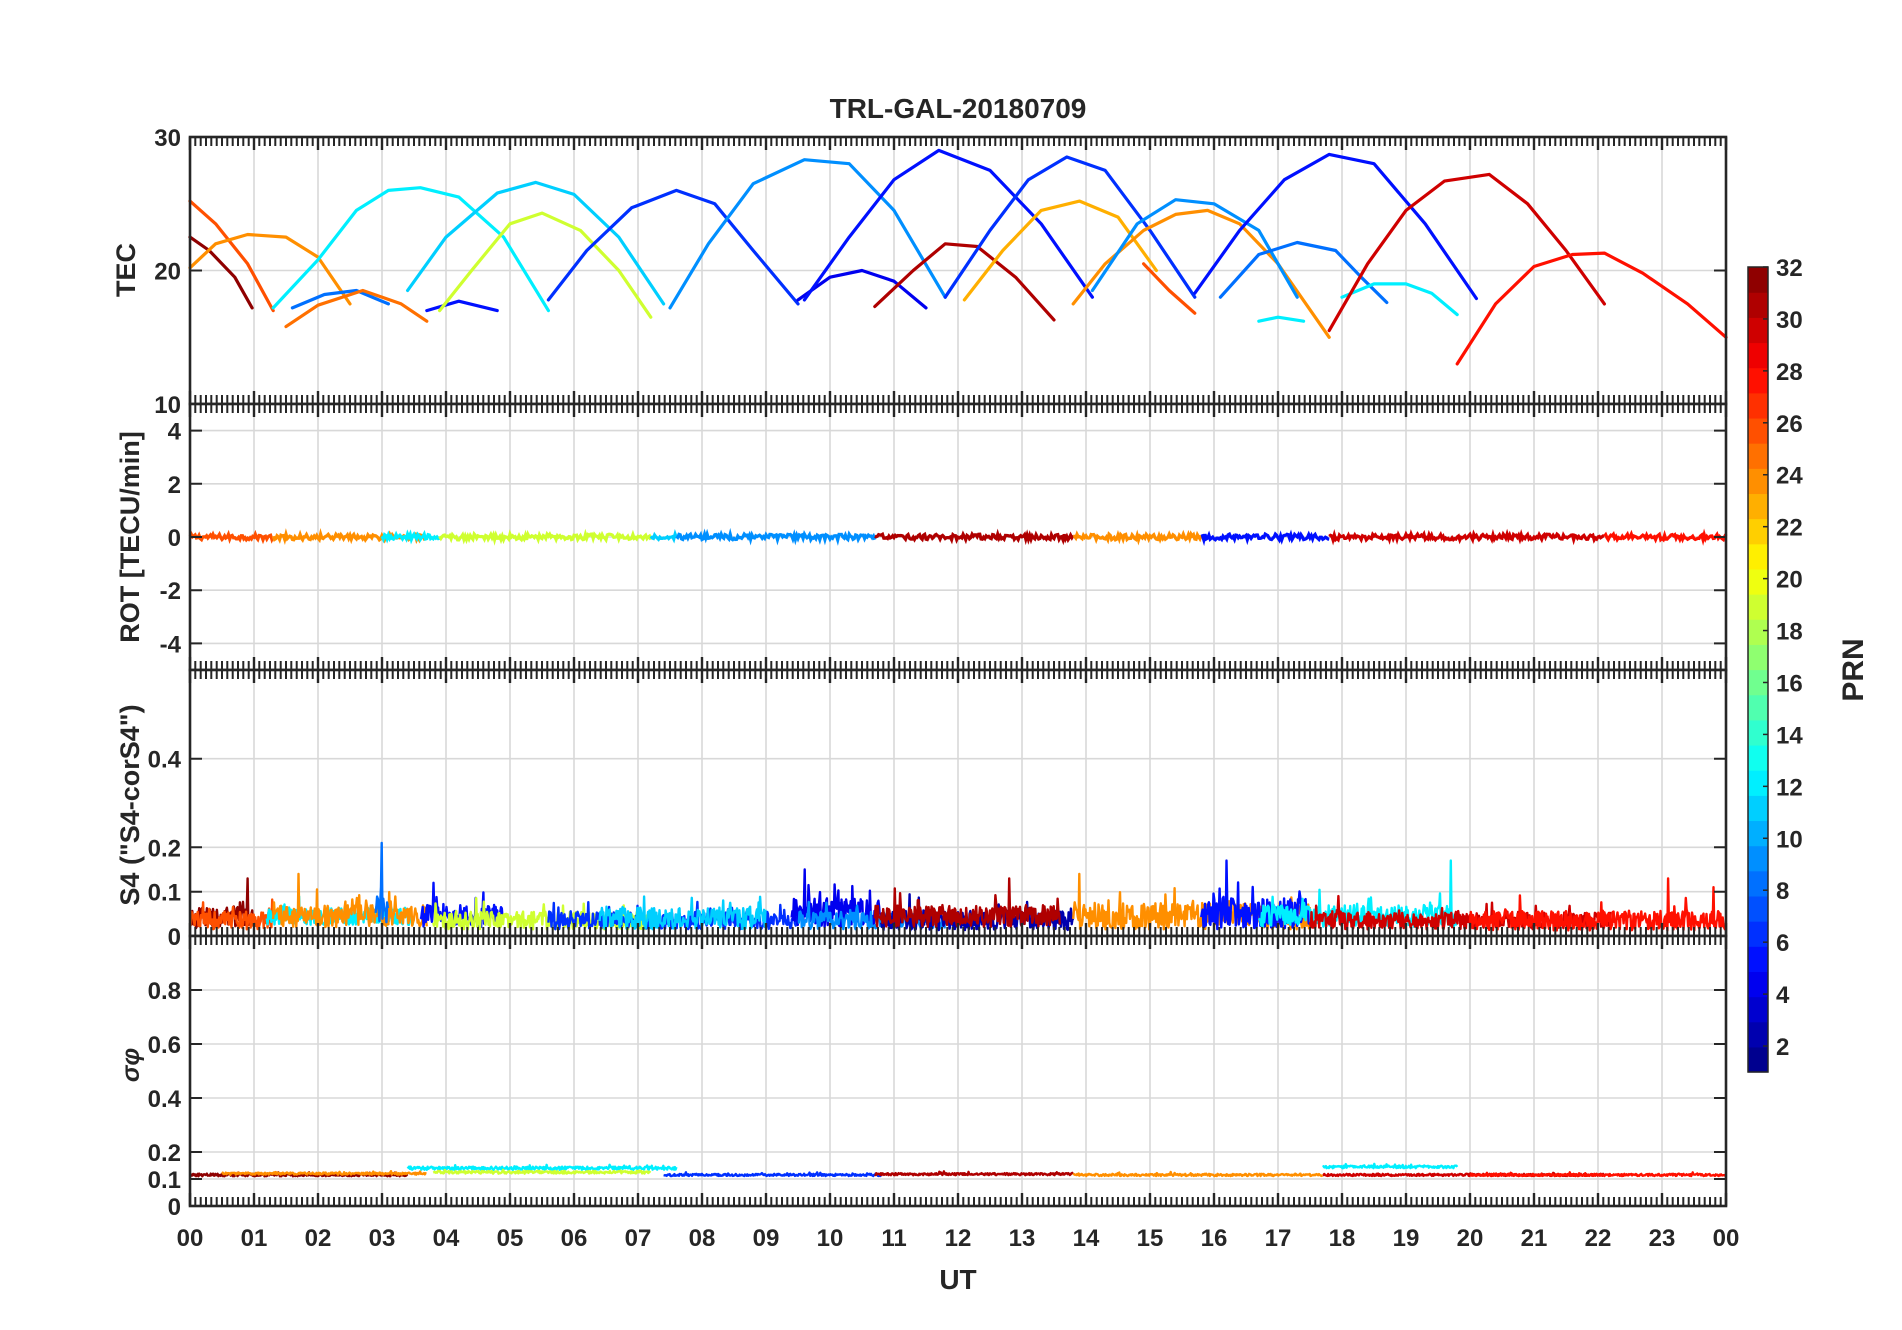 The image size is (1902, 1330). Describe the element at coordinates (175, 432) in the screenshot. I see `ytick-label: 4` at that location.